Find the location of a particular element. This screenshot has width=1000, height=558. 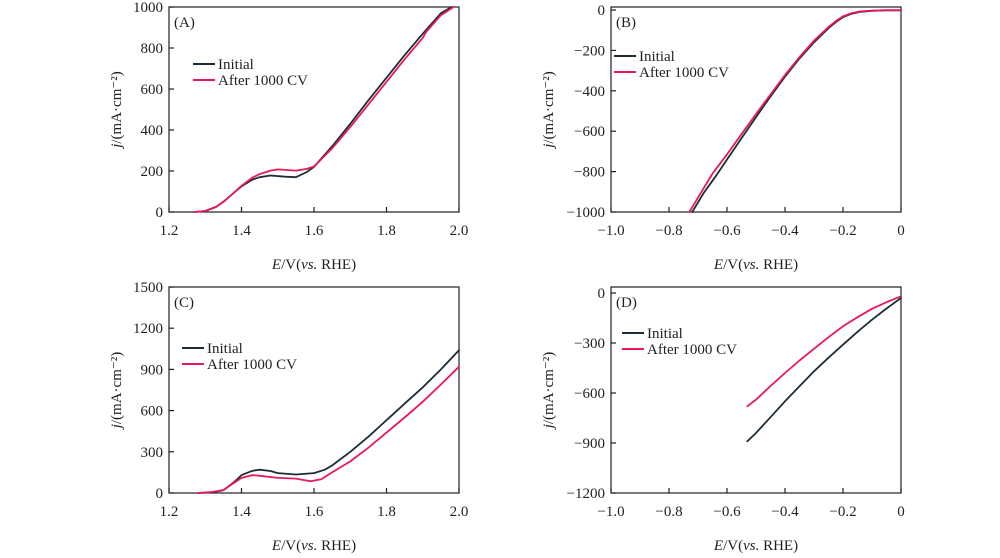

y-tick-label: −1200 is located at coordinates (586, 494).